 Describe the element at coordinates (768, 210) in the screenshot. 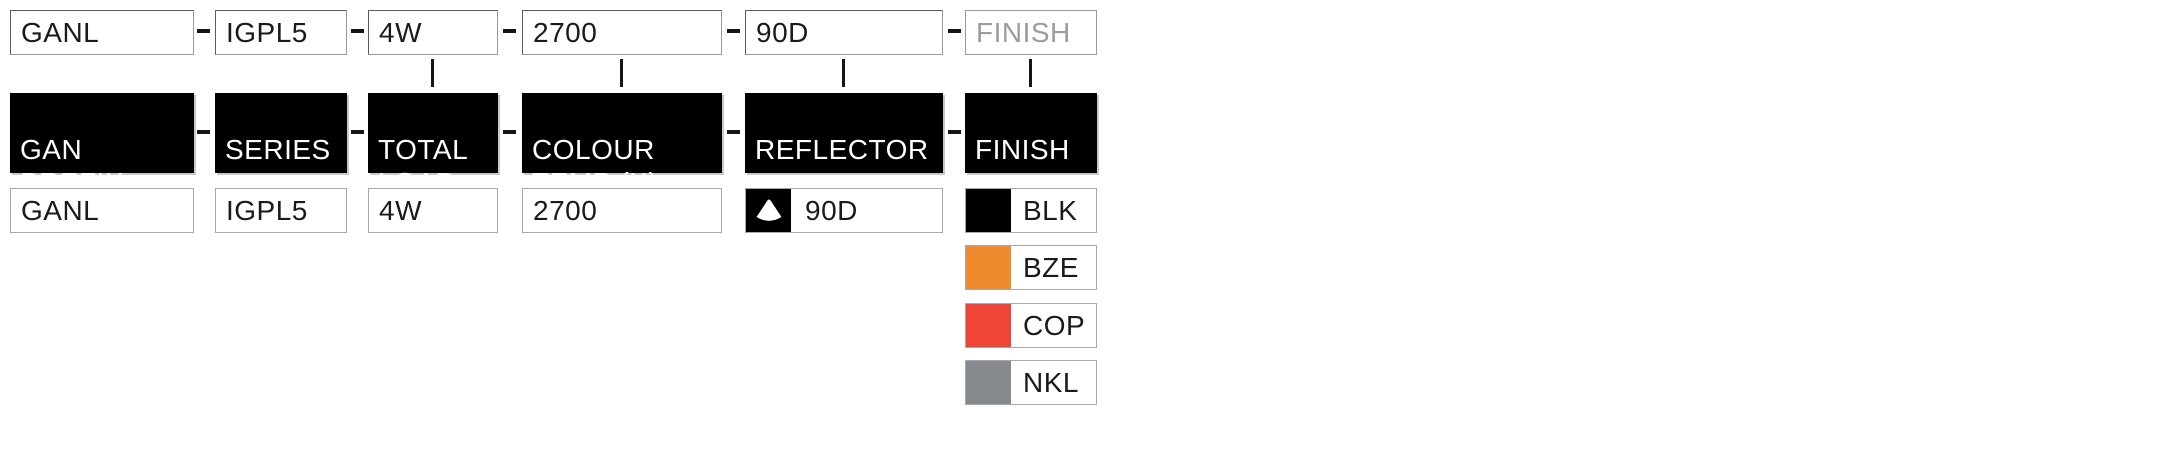

I see `reflector-beam-icon` at that location.